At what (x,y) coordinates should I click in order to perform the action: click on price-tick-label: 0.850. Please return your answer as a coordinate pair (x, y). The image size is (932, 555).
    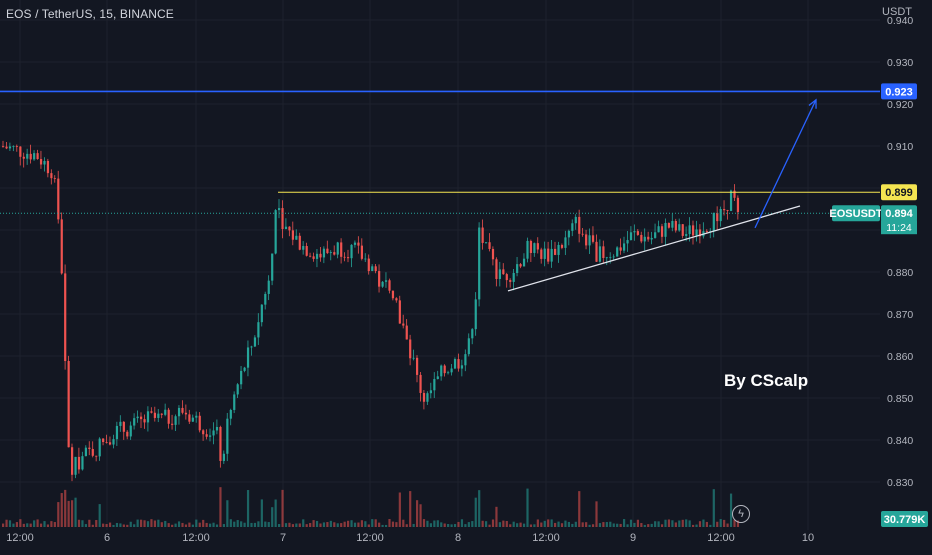
    Looking at the image, I should click on (900, 399).